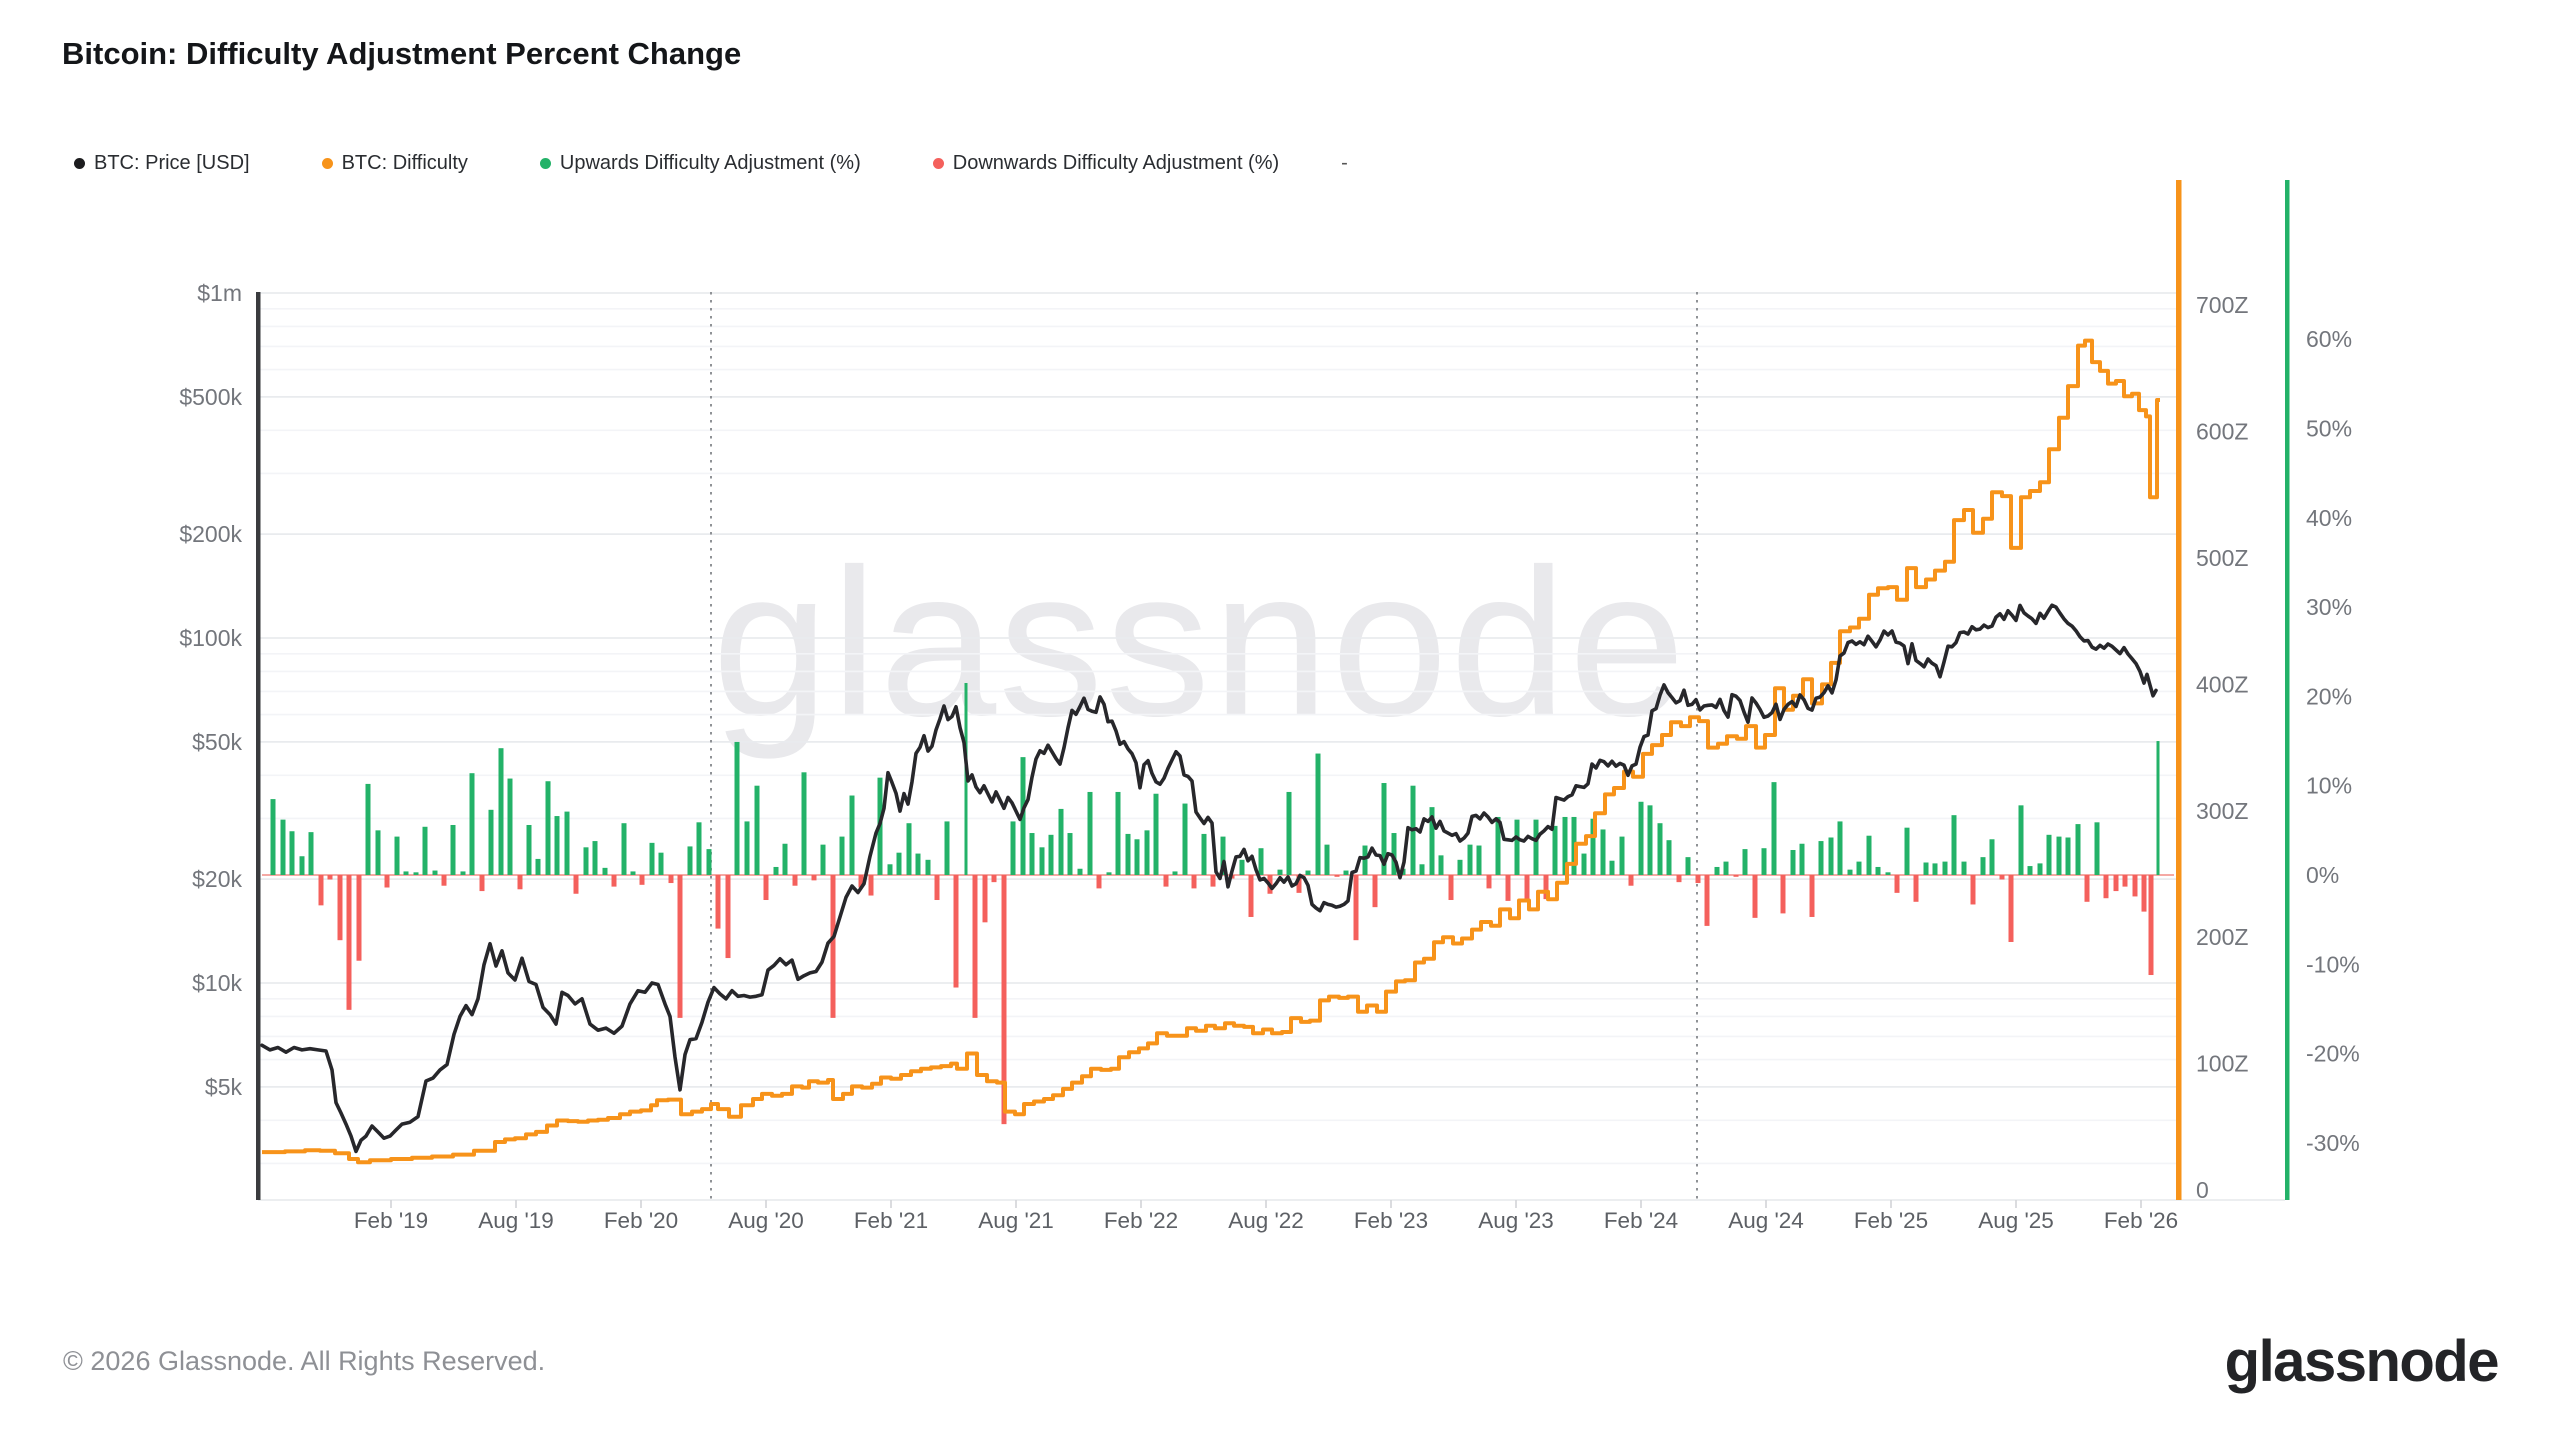  What do you see at coordinates (2329, 786) in the screenshot?
I see `svg-text: 10%` at bounding box center [2329, 786].